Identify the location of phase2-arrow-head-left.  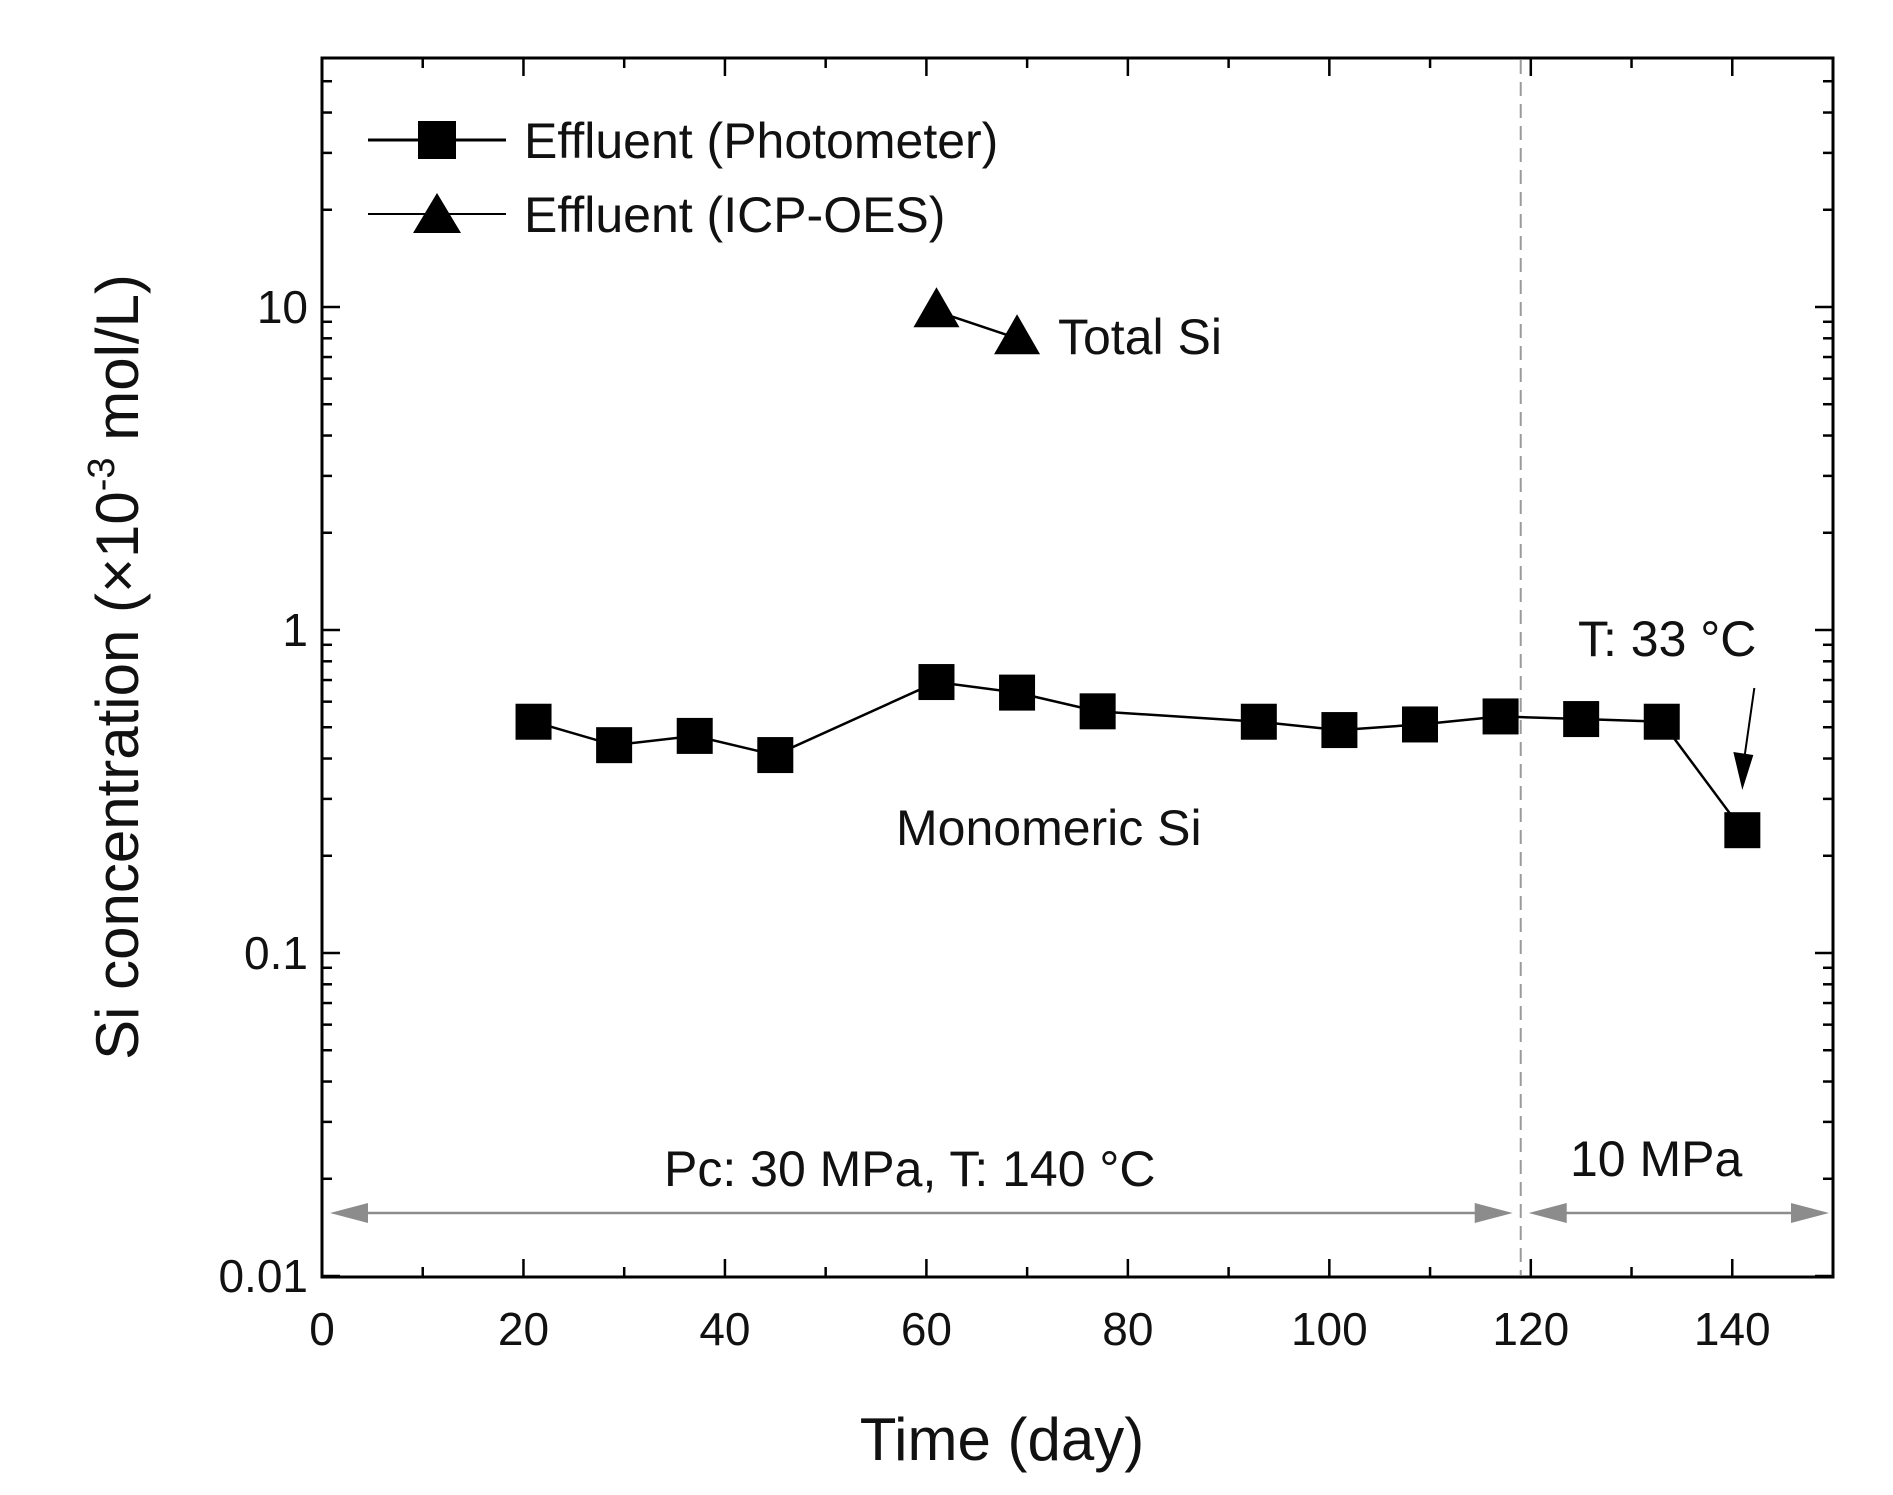
(1547, 1213).